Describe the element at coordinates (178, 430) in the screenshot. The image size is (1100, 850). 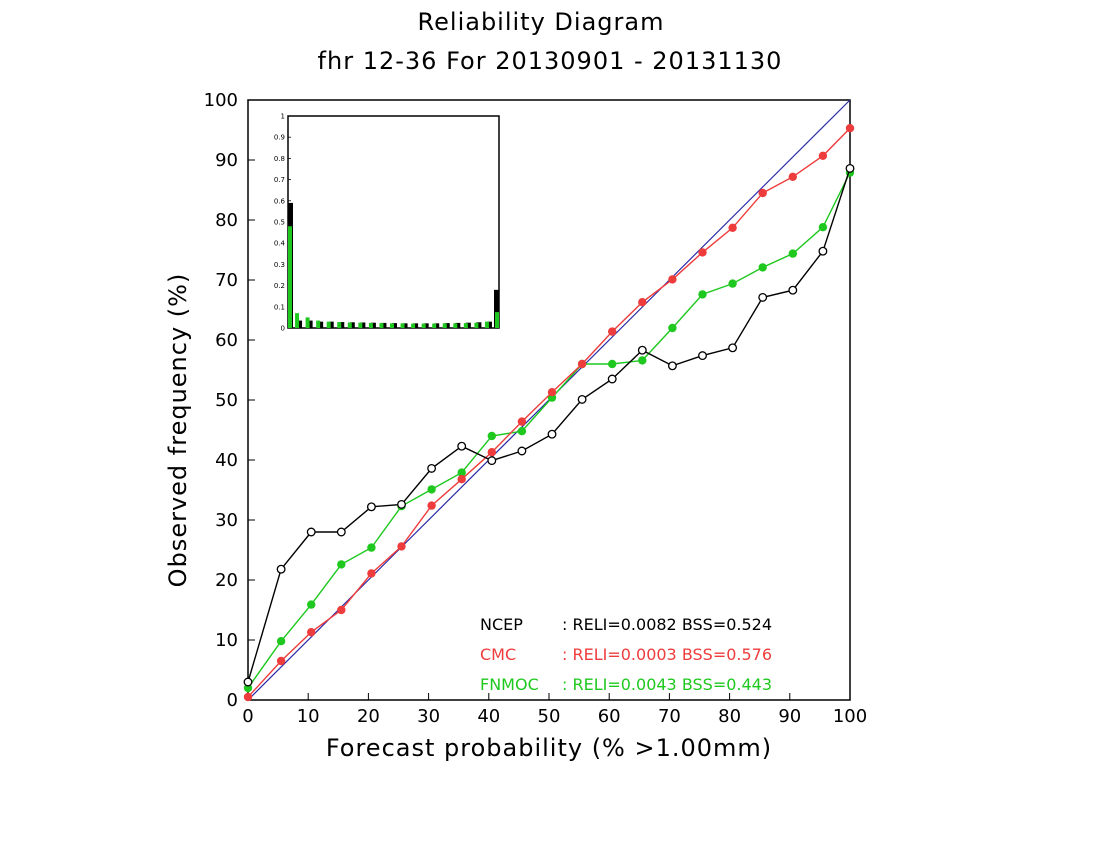
I see `y-axis-label: Observed frequency (%)` at that location.